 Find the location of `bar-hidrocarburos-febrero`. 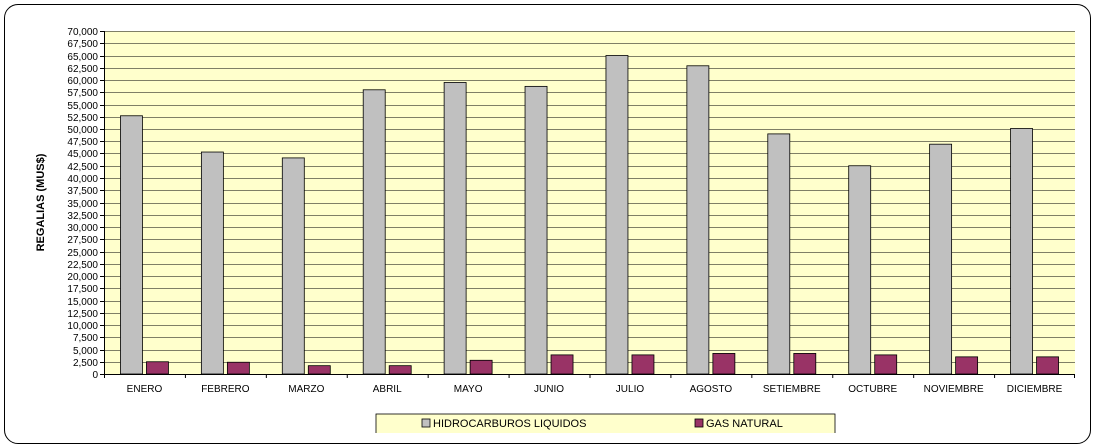

bar-hidrocarburos-febrero is located at coordinates (212, 263).